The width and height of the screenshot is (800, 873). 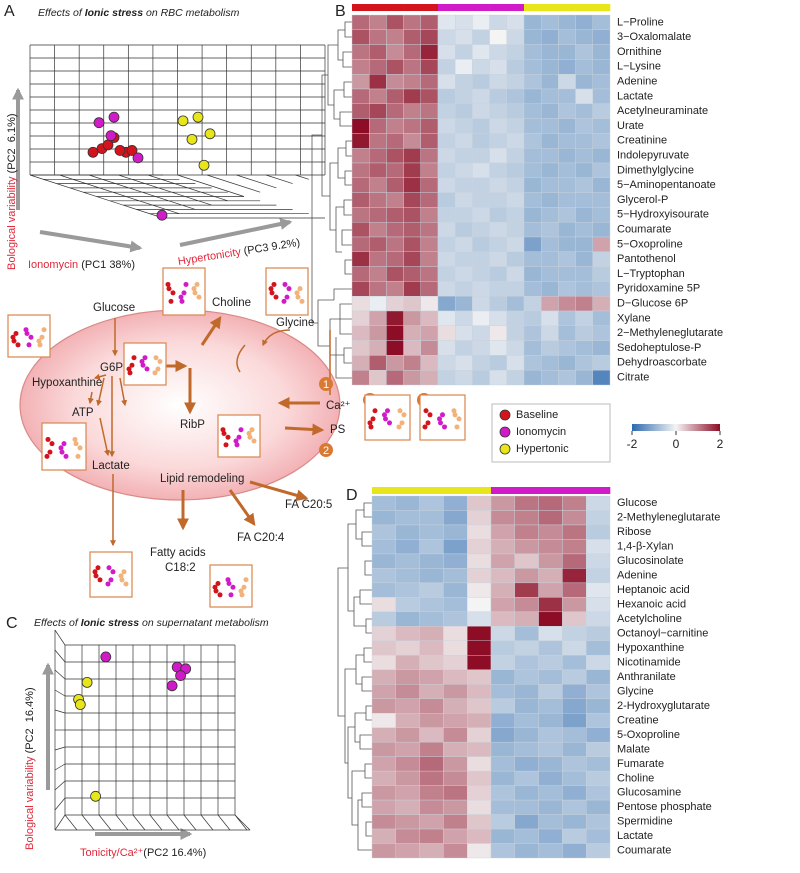 What do you see at coordinates (338, 430) in the screenshot?
I see `node-label: PS` at bounding box center [338, 430].